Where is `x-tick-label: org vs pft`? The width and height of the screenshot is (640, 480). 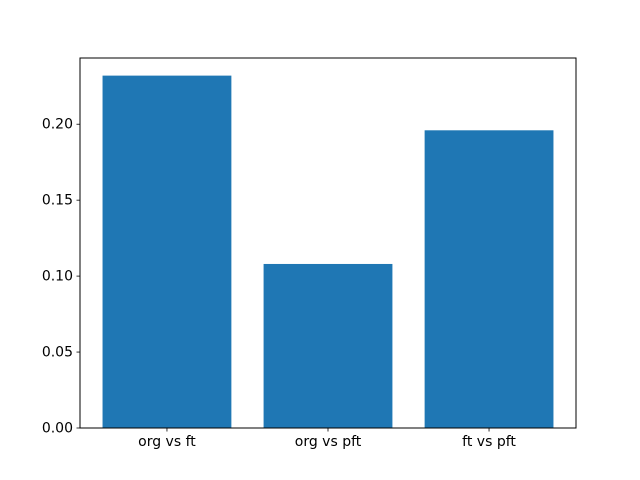
x-tick-label: org vs pft is located at coordinates (328, 442).